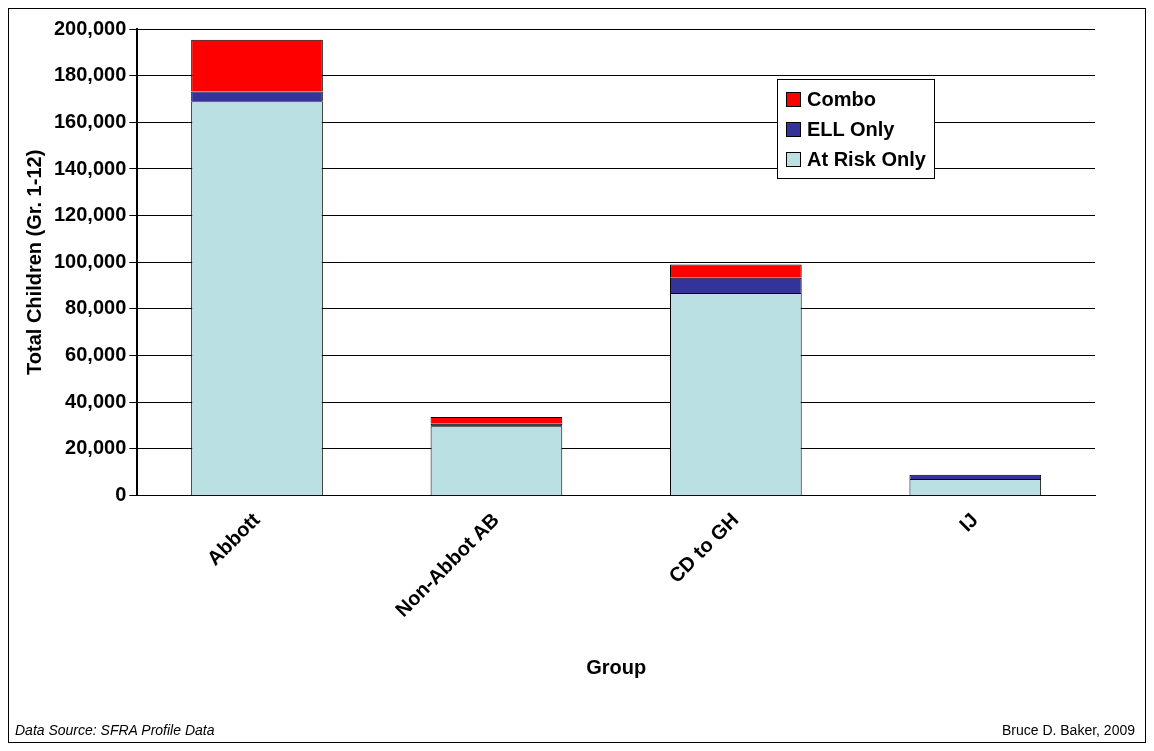  Describe the element at coordinates (96, 400) in the screenshot. I see `y-tick-label: 40,000` at that location.